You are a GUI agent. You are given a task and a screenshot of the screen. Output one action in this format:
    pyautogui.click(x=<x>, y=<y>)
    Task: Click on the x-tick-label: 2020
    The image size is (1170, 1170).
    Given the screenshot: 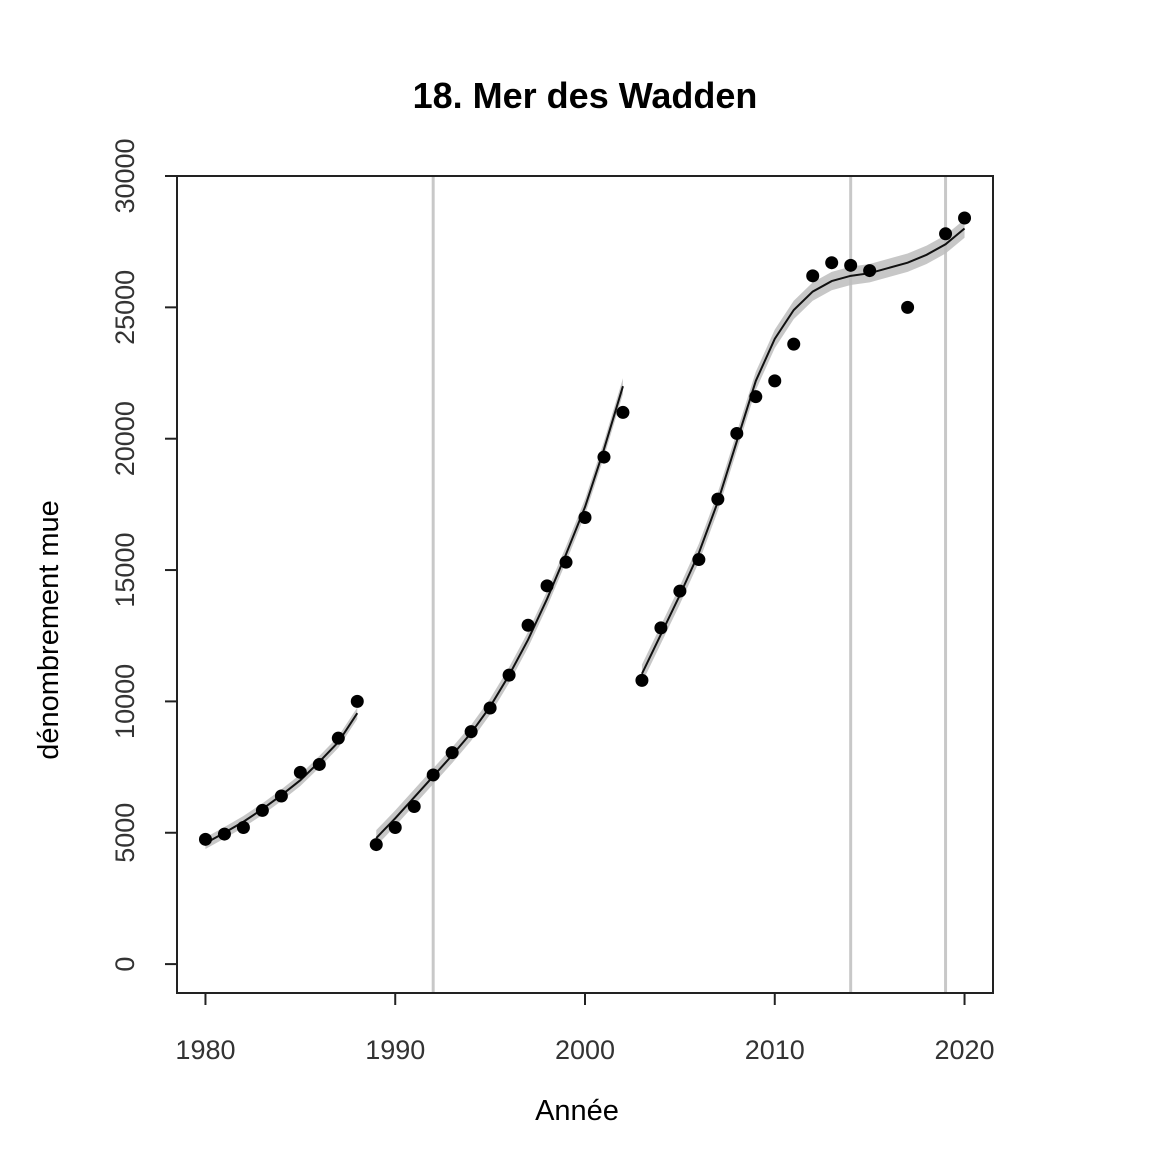 What is the action you would take?
    pyautogui.click(x=964, y=1050)
    